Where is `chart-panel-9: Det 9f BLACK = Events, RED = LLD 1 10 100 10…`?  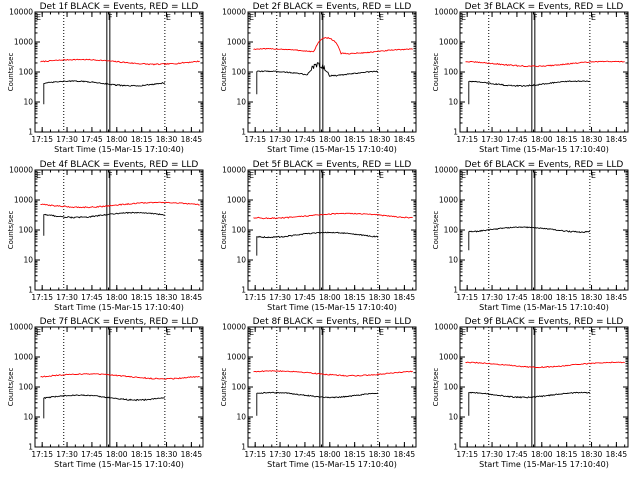
chart-panel-9: Det 9f BLACK = Events, RED = LLD 1 10 100 10… is located at coordinates (530, 393).